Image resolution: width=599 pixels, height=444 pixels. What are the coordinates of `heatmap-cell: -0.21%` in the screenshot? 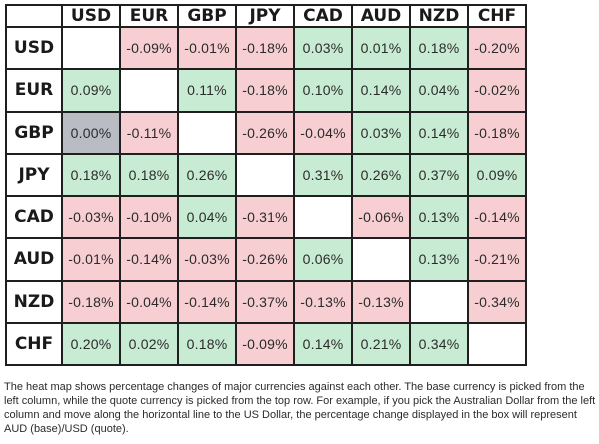 It's located at (497, 259).